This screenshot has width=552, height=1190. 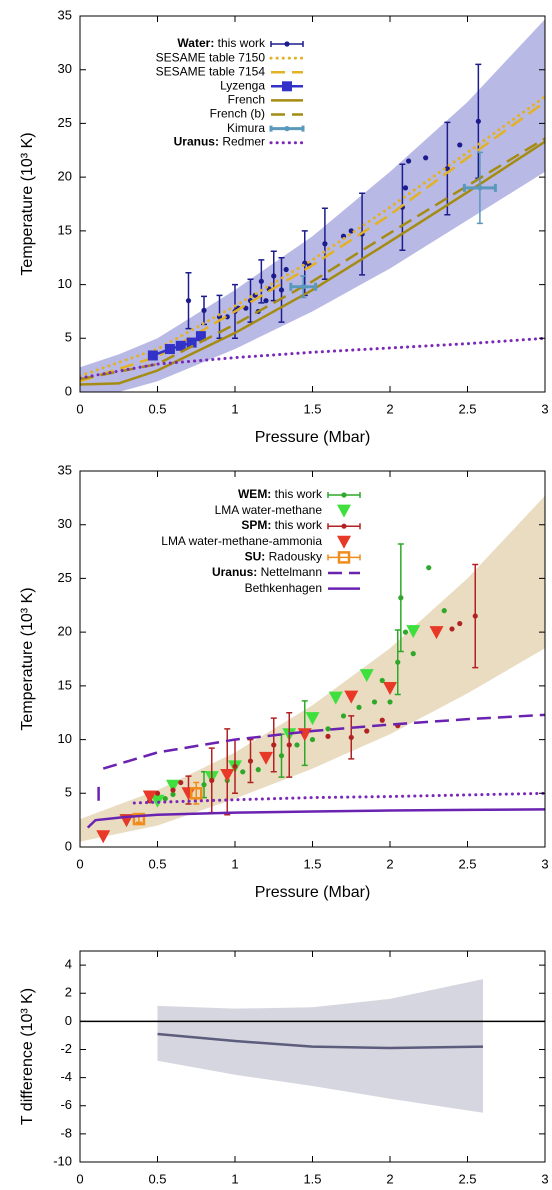 What do you see at coordinates (312, 863) in the screenshot?
I see `x-tick-label: 1.5` at bounding box center [312, 863].